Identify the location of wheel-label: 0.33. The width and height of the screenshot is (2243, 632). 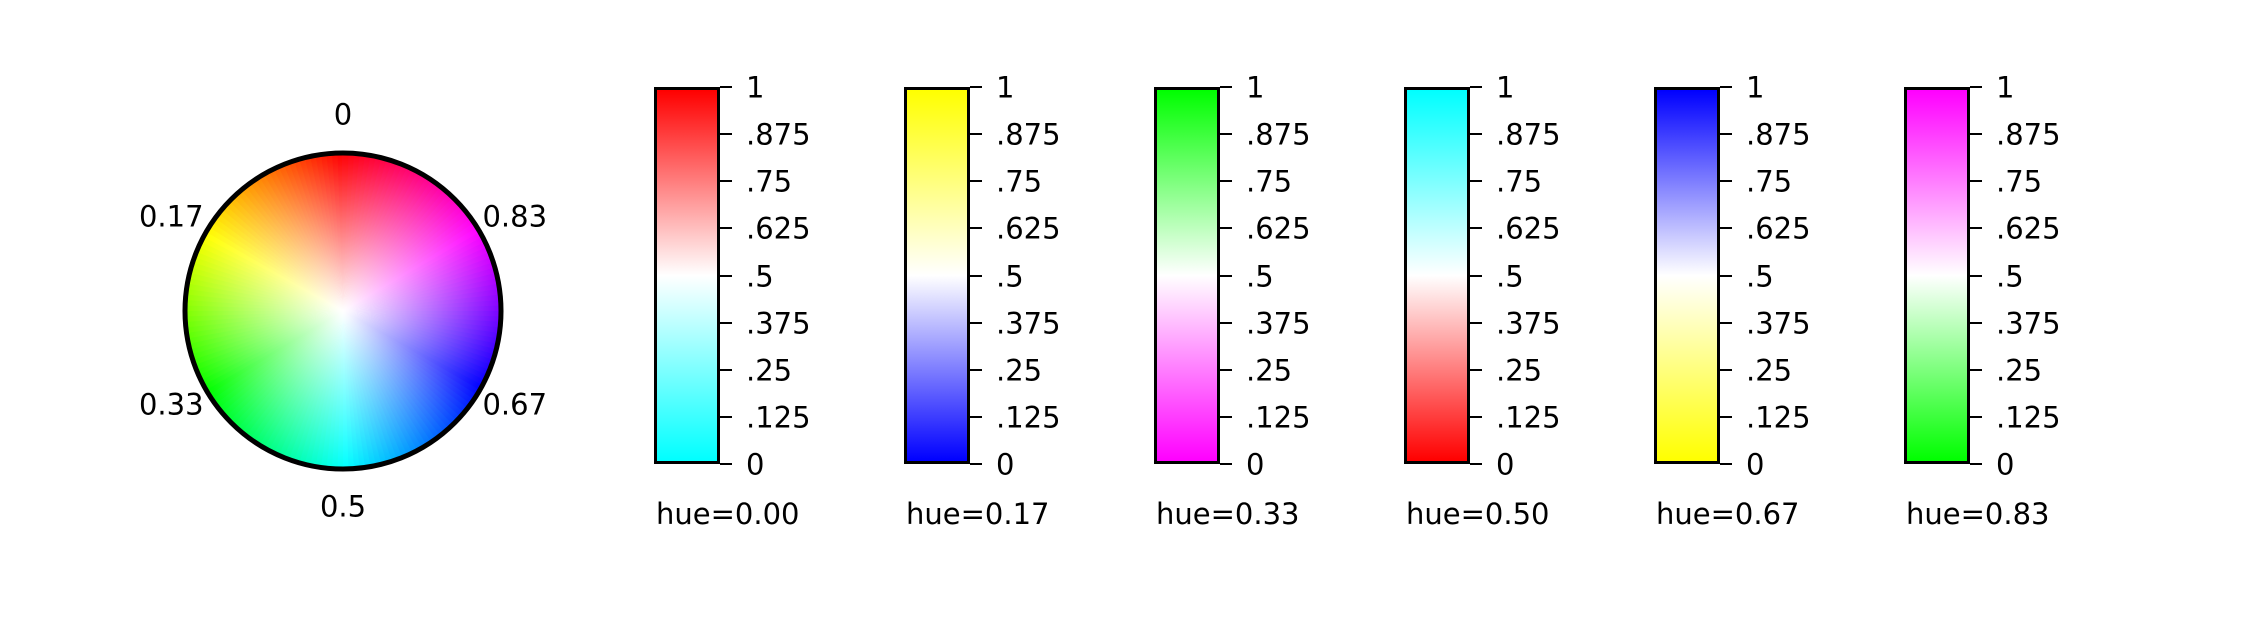
(171, 404).